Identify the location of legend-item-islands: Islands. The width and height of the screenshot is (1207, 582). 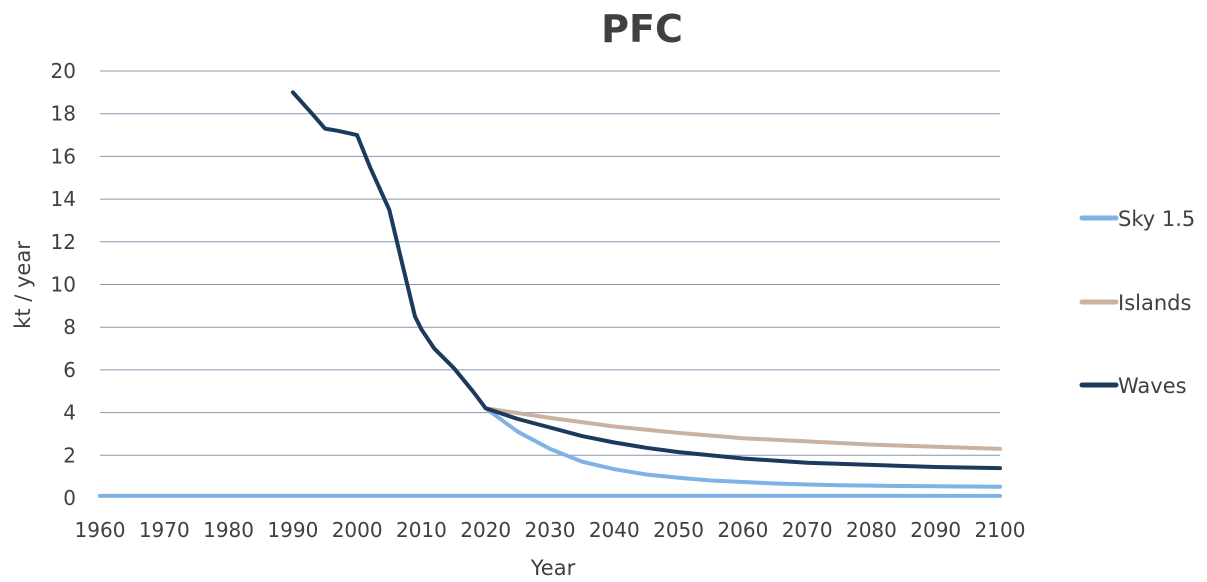
(1135, 303).